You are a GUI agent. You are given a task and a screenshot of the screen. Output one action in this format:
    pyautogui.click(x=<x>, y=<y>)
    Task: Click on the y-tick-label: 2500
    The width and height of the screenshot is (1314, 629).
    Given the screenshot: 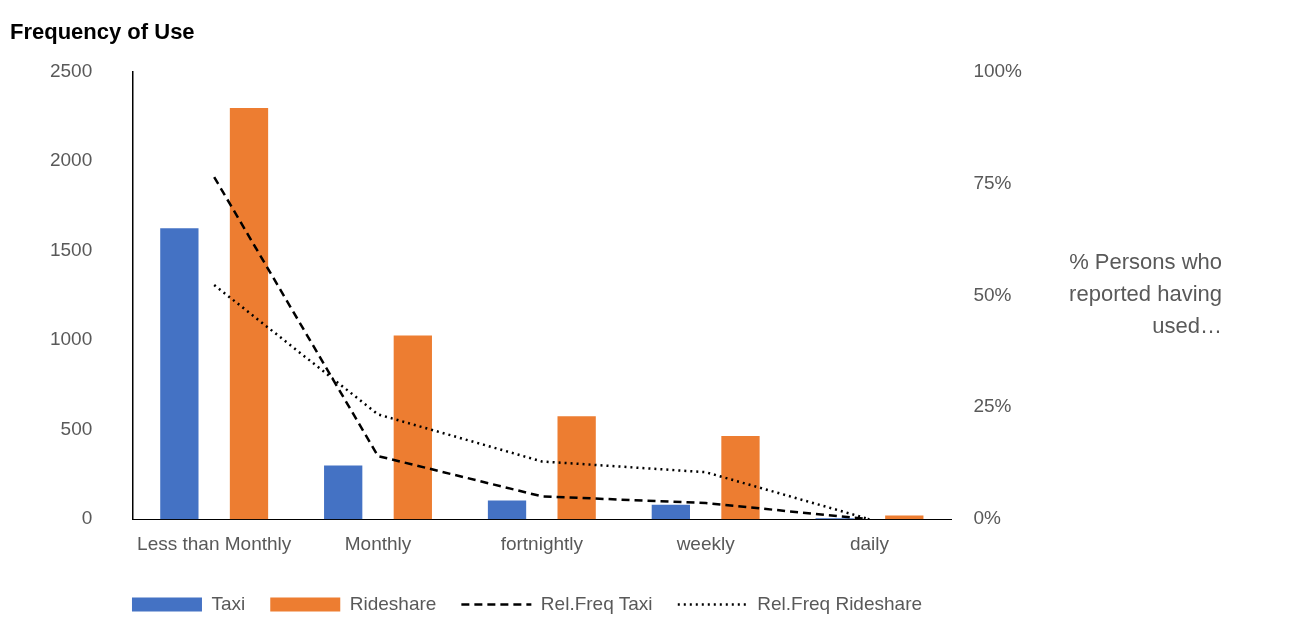 What is the action you would take?
    pyautogui.click(x=71, y=70)
    